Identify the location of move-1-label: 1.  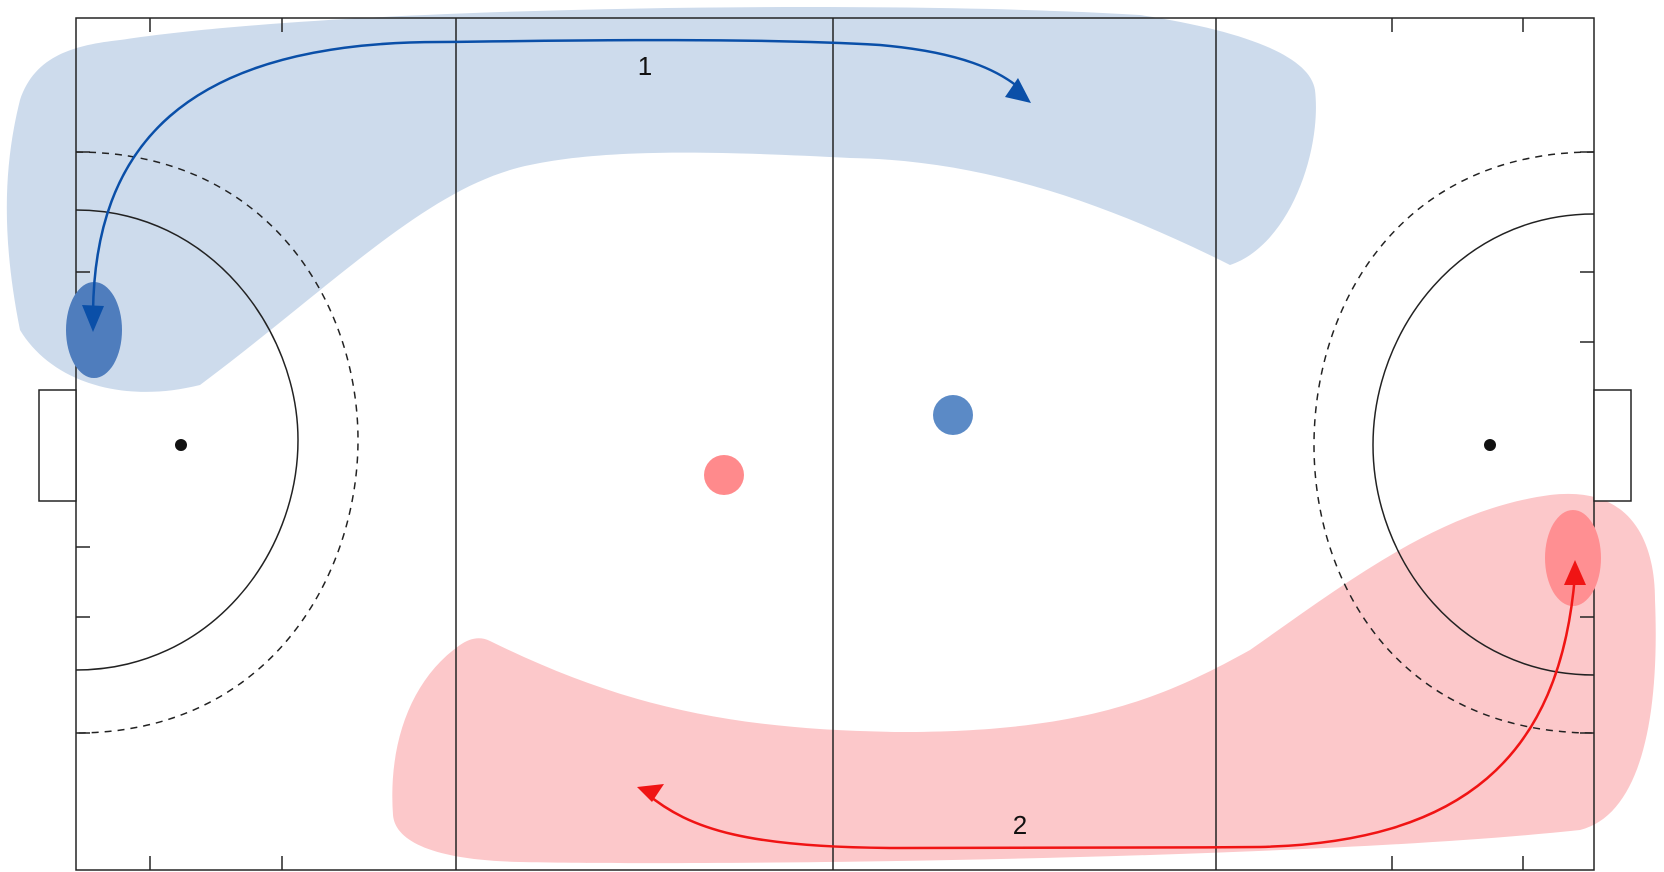
(645, 66).